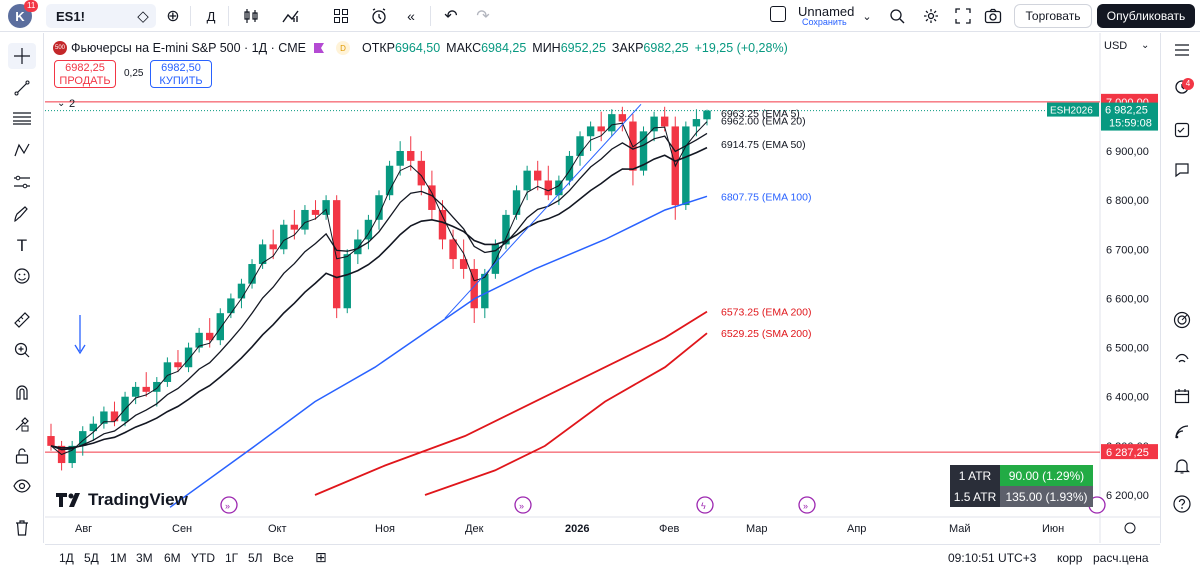 The width and height of the screenshot is (1200, 572). I want to click on chat-icon, so click(1182, 170).